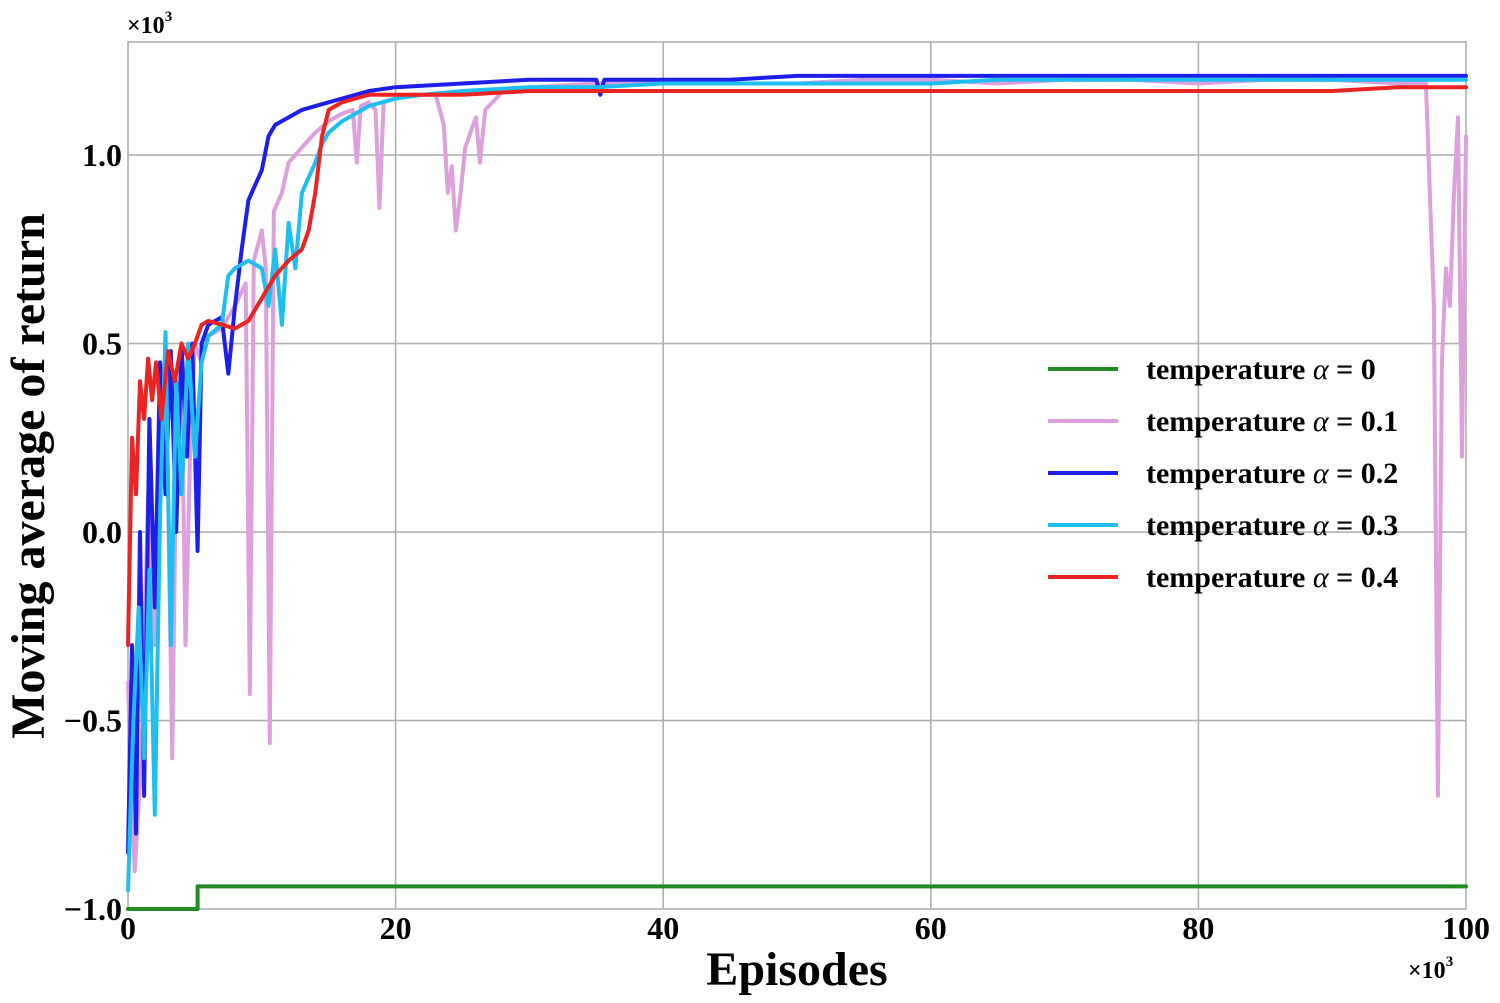  Describe the element at coordinates (1427, 971) in the screenshot. I see `x-multiplier-base: ×10` at that location.